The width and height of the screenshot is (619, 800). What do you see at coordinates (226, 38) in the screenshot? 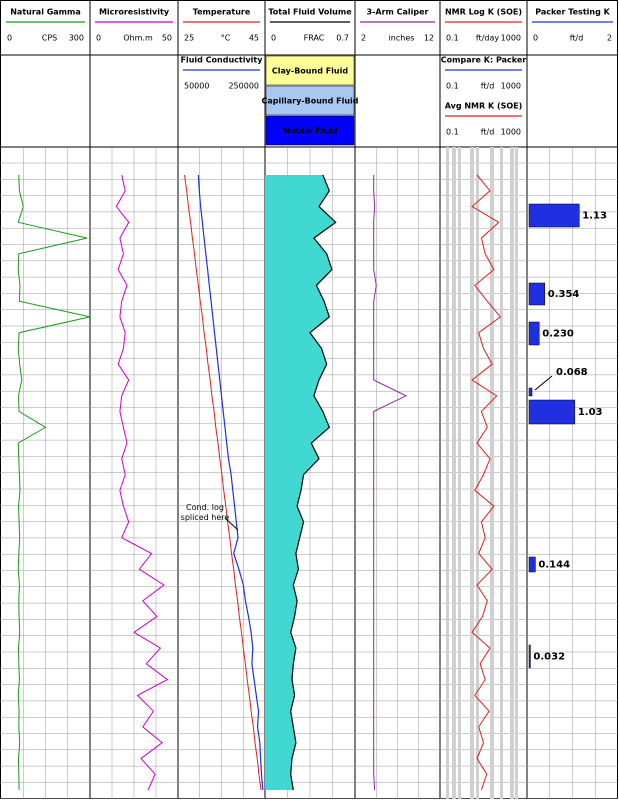
I see `scale-unit: °C` at bounding box center [226, 38].